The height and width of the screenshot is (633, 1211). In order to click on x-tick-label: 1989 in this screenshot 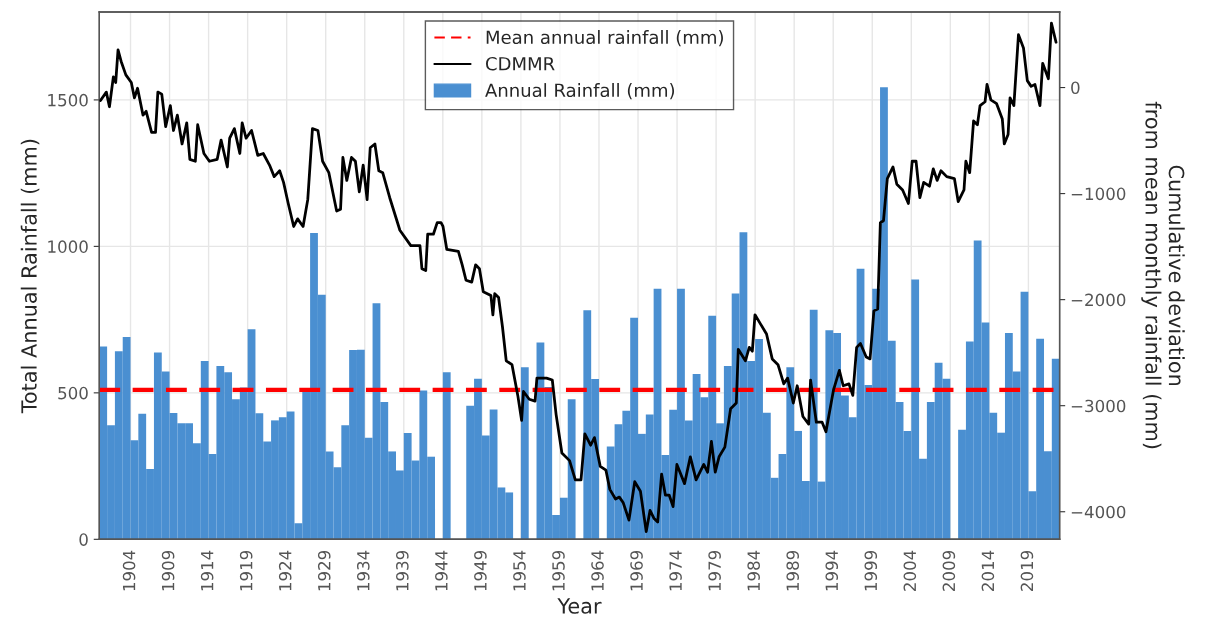, I will do `click(793, 570)`.